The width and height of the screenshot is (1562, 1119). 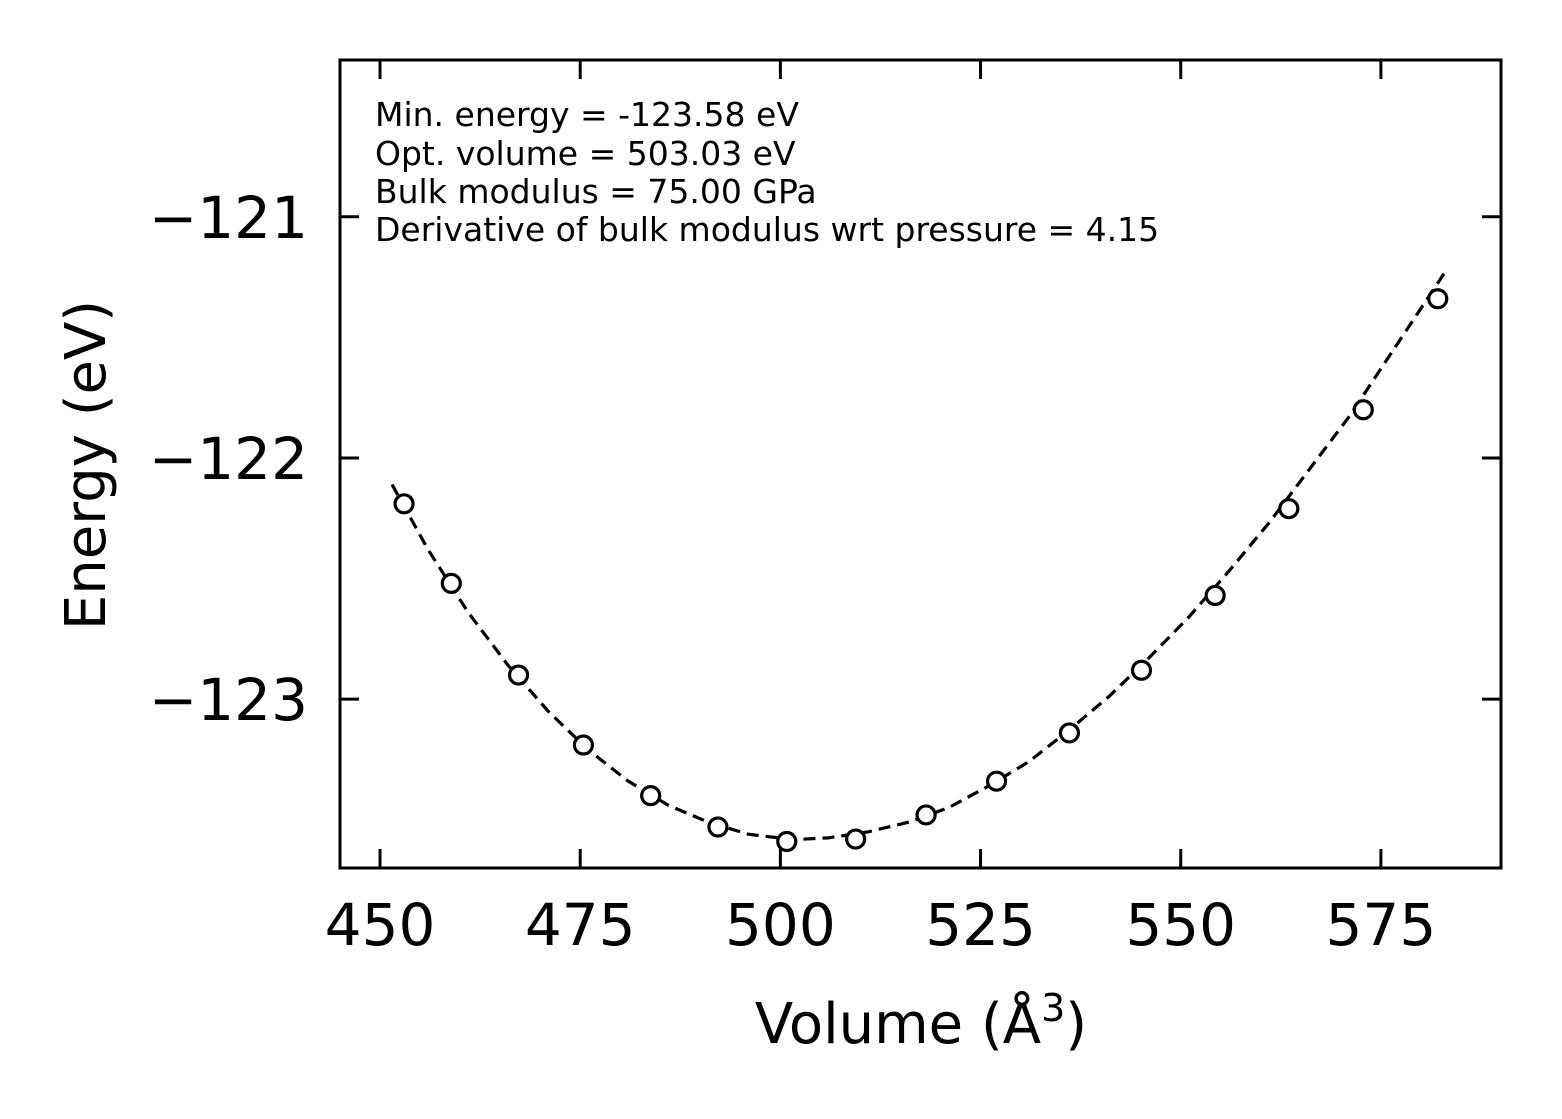 I want to click on x-axis-title-superscript: 3, so click(x=1053, y=1008).